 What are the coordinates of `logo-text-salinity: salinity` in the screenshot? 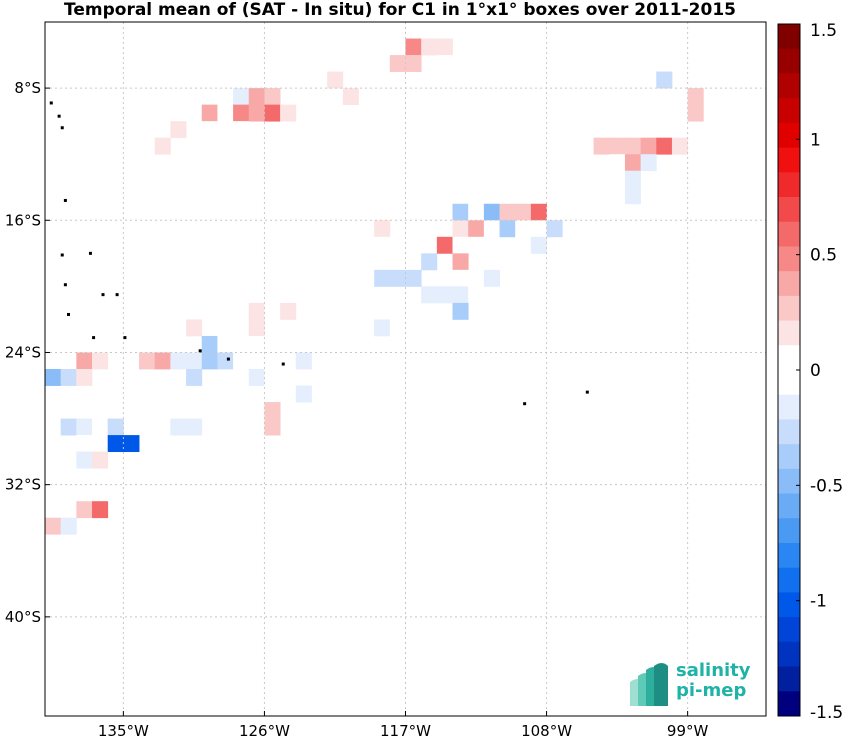 It's located at (713, 670).